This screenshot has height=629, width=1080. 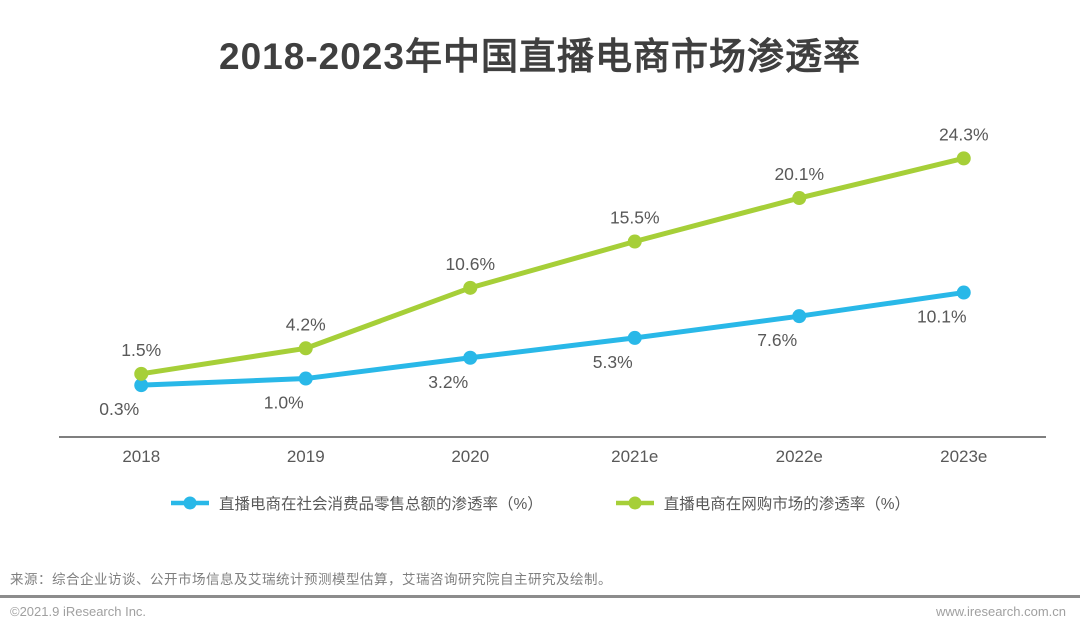 I want to click on x-axis-label-2019: 2019, so click(x=306, y=456).